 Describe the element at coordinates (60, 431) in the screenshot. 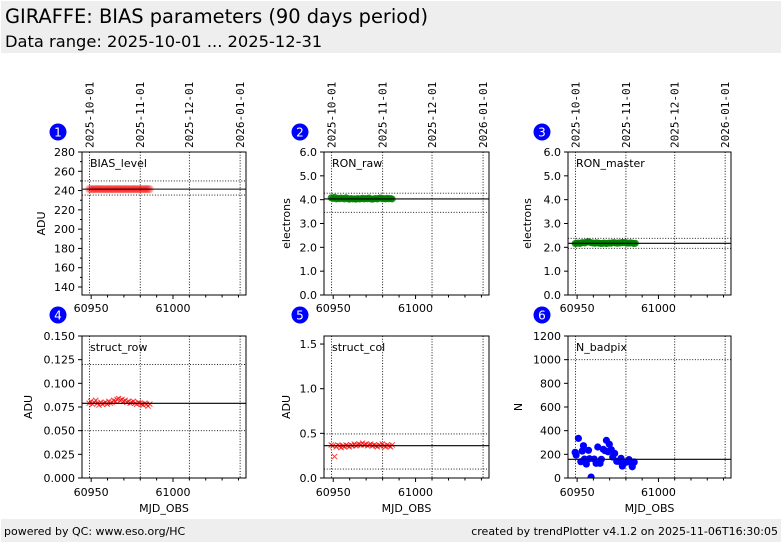

I see `y-tick-label: 0.050` at that location.